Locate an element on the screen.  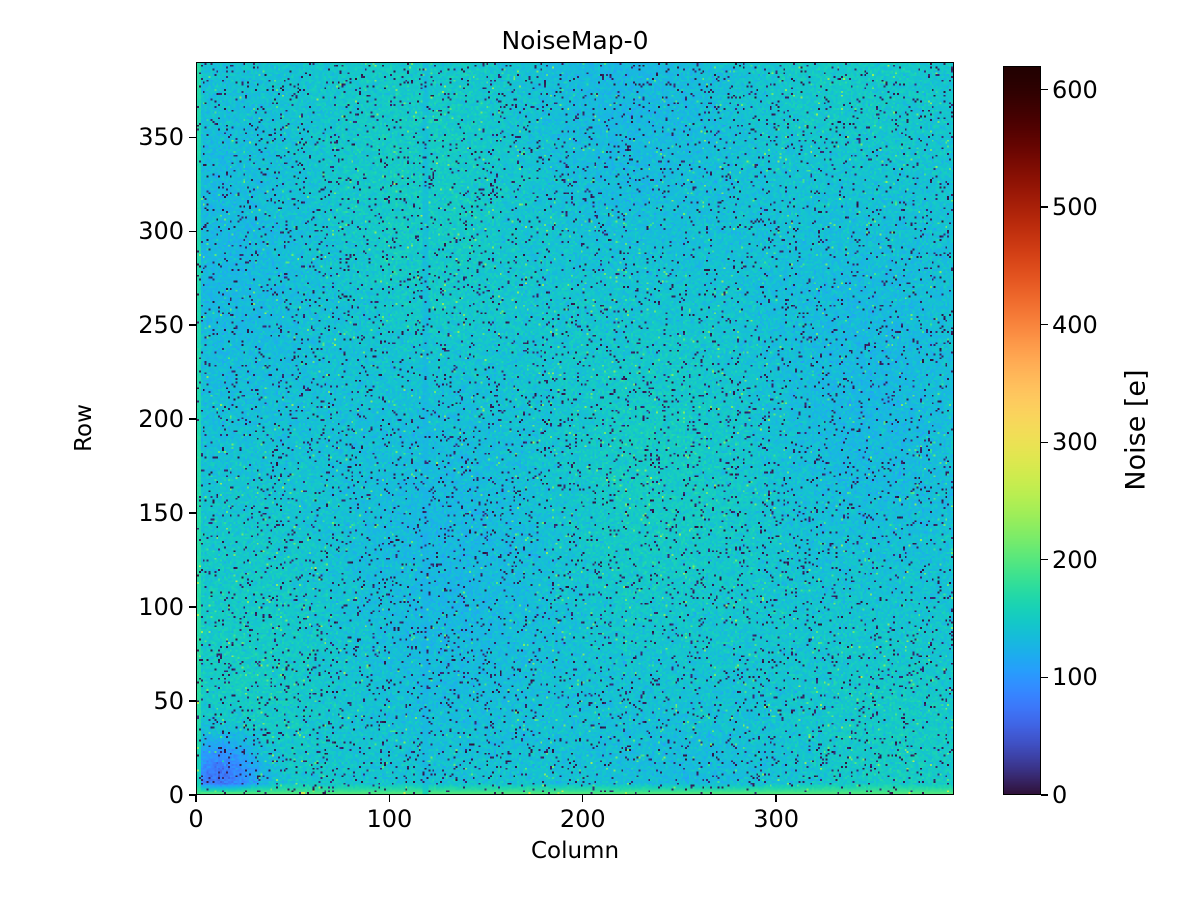
x-axis-label: Column is located at coordinates (575, 851).